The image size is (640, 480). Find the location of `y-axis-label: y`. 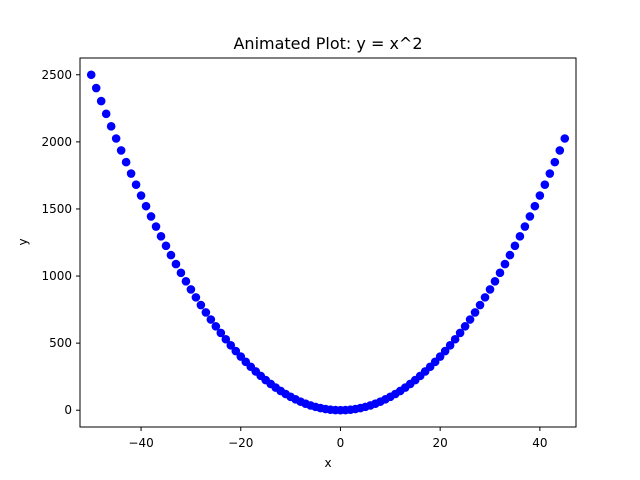

y-axis-label: y is located at coordinates (23, 241).